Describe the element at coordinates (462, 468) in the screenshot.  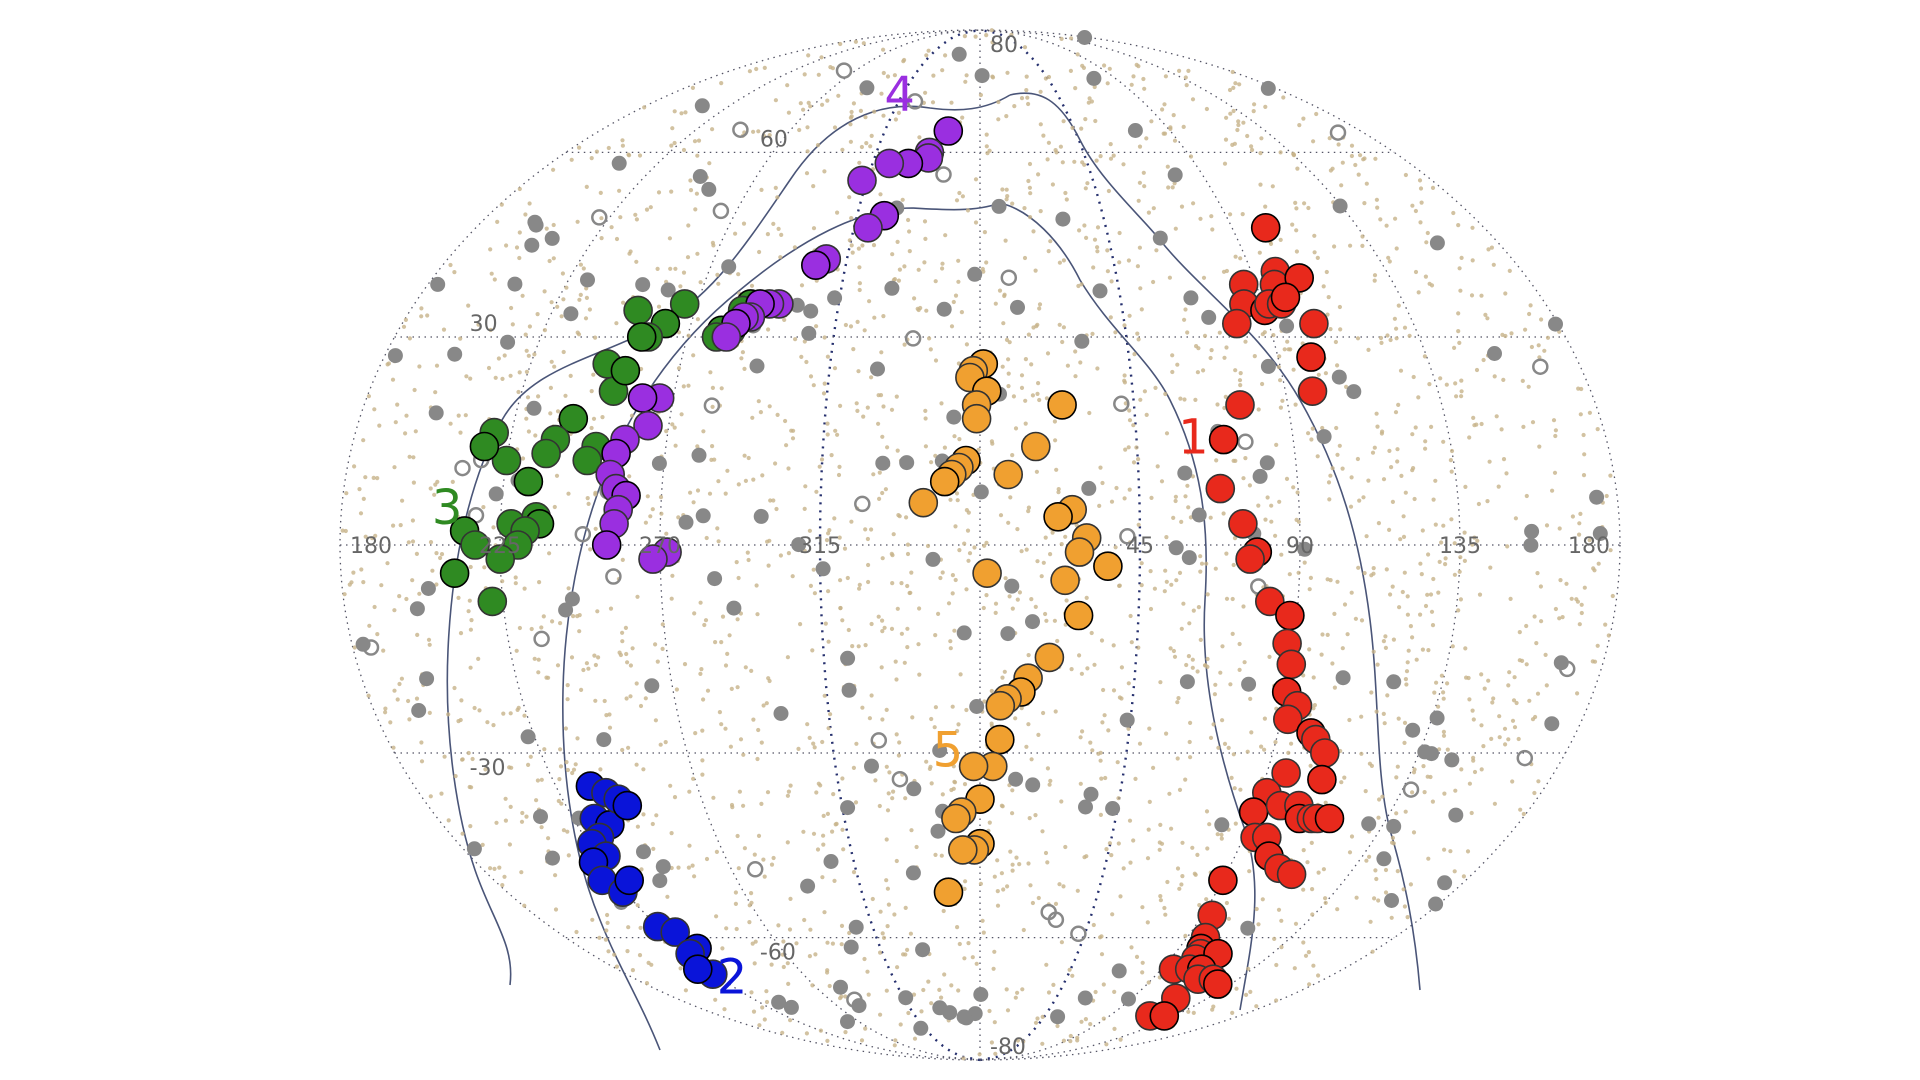
I see `gray-open-point` at that location.